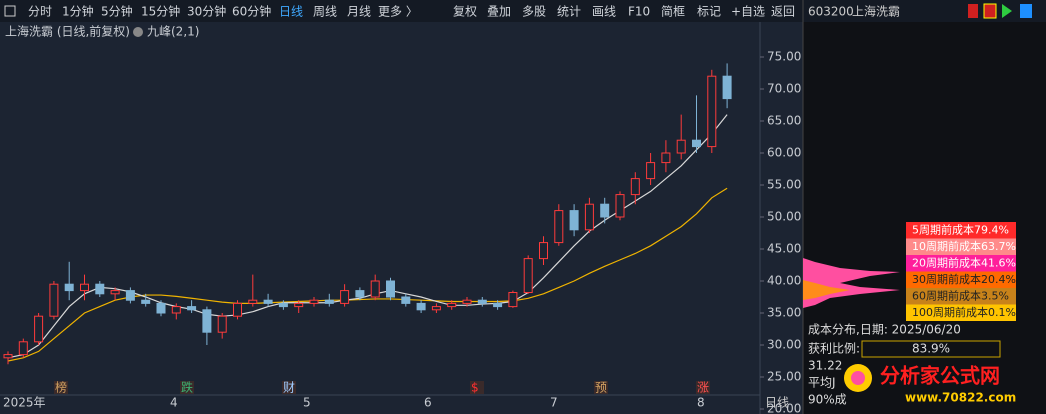 Image resolution: width=1046 pixels, height=414 pixels. I want to click on toolbar-button: F10, so click(639, 12).